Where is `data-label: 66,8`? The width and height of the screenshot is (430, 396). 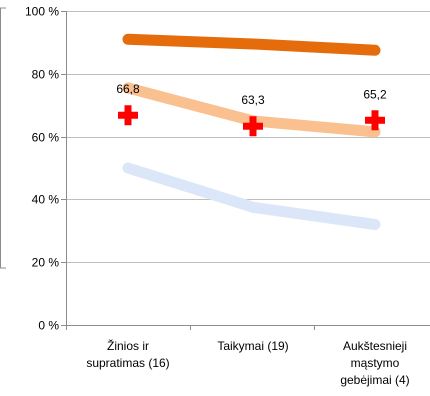
data-label: 66,8 is located at coordinates (128, 89).